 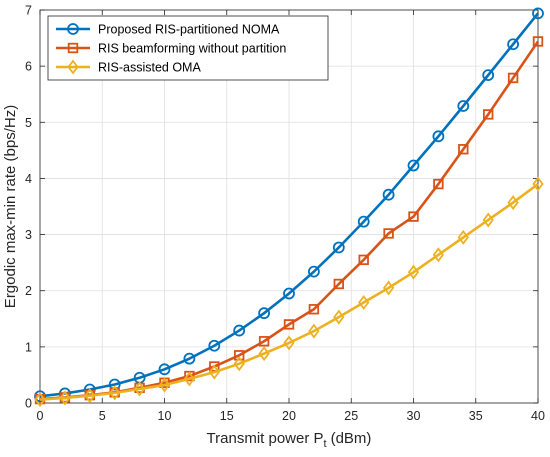 What do you see at coordinates (28, 347) in the screenshot?
I see `y-tick-label: 1` at bounding box center [28, 347].